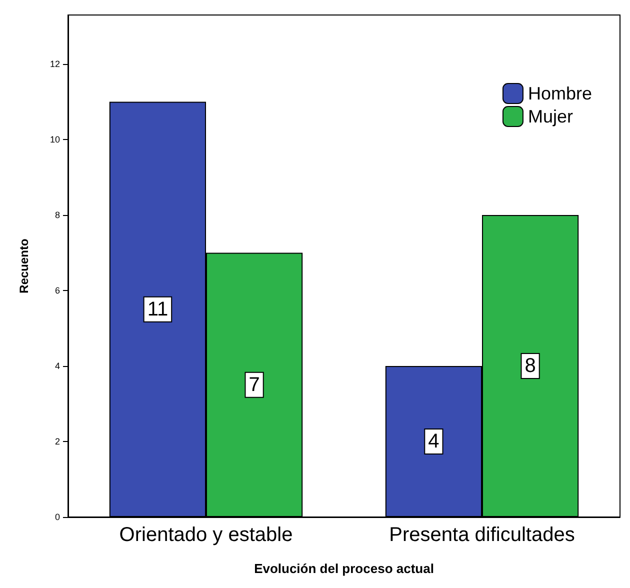 This screenshot has width=630, height=588. Describe the element at coordinates (57, 215) in the screenshot. I see `y-tick-label: 8` at that location.